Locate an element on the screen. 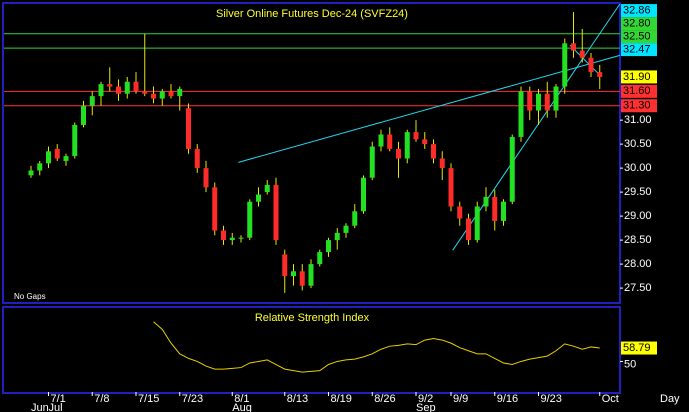  rsi-line is located at coordinates (376, 347).